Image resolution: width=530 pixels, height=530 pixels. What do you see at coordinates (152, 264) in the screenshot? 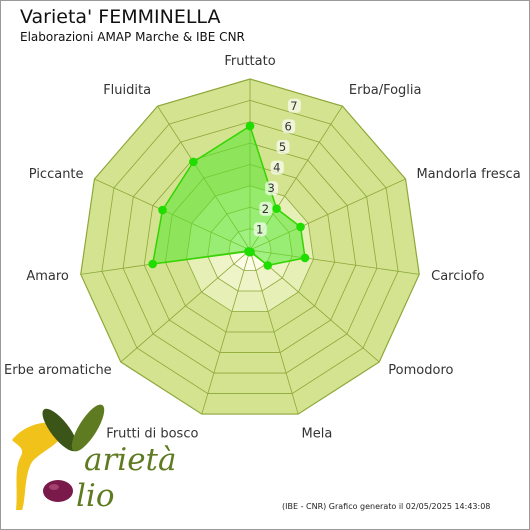
I see `data-point-amaro` at bounding box center [152, 264].